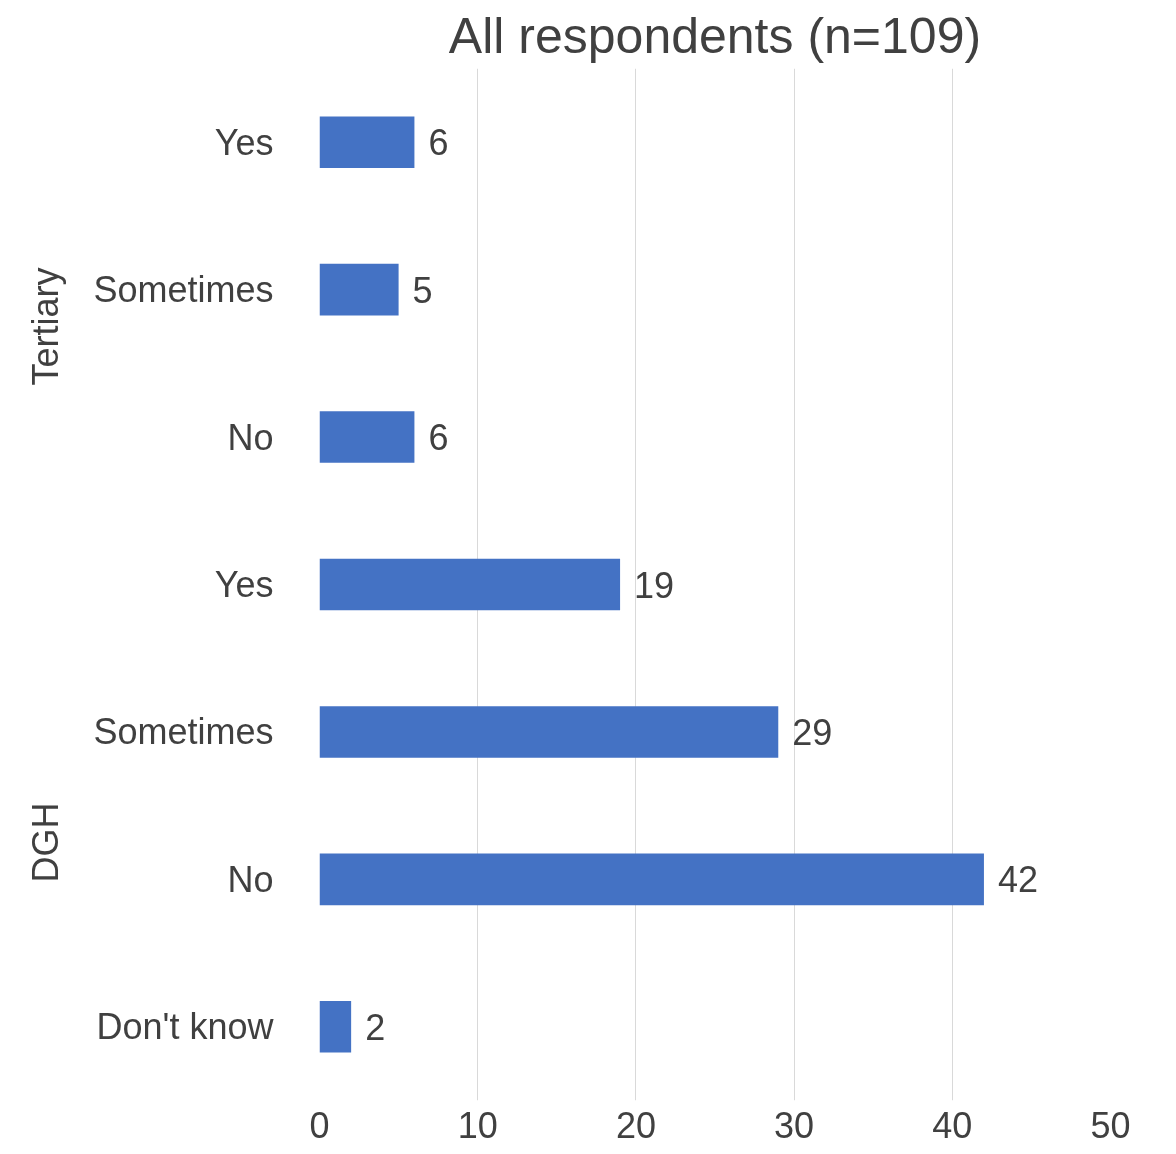 The width and height of the screenshot is (1176, 1154). Describe the element at coordinates (1110, 1125) in the screenshot. I see `x-tick-label: 50` at that location.